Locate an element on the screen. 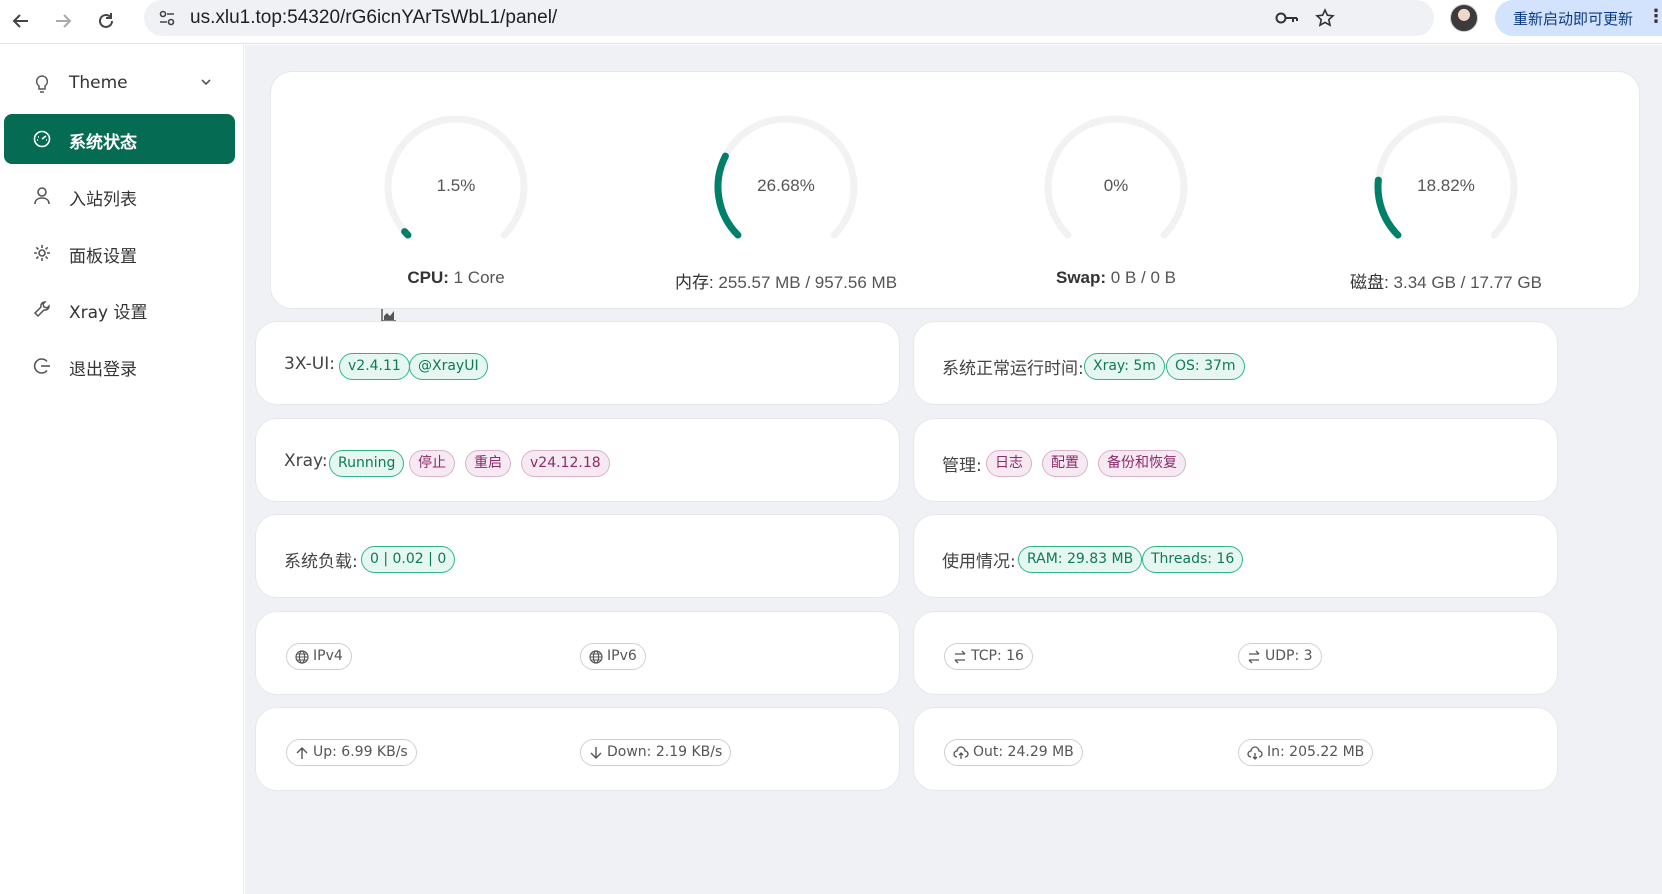 The width and height of the screenshot is (1662, 894). uptime-label: 系统正常运行时间: is located at coordinates (1013, 369).